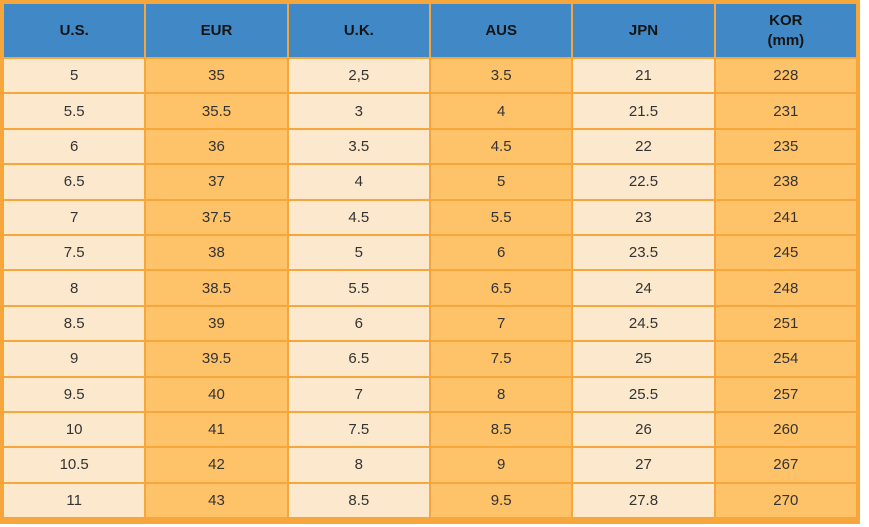  Describe the element at coordinates (74, 394) in the screenshot. I see `cell-us-row-10: 9.5` at that location.